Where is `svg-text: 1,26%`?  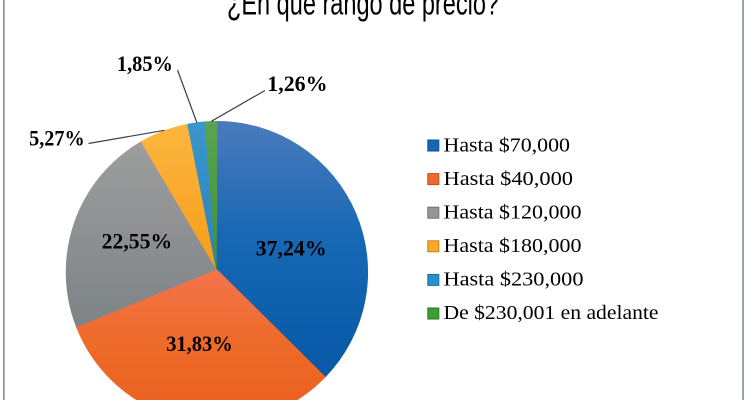
svg-text: 1,26% is located at coordinates (297, 83).